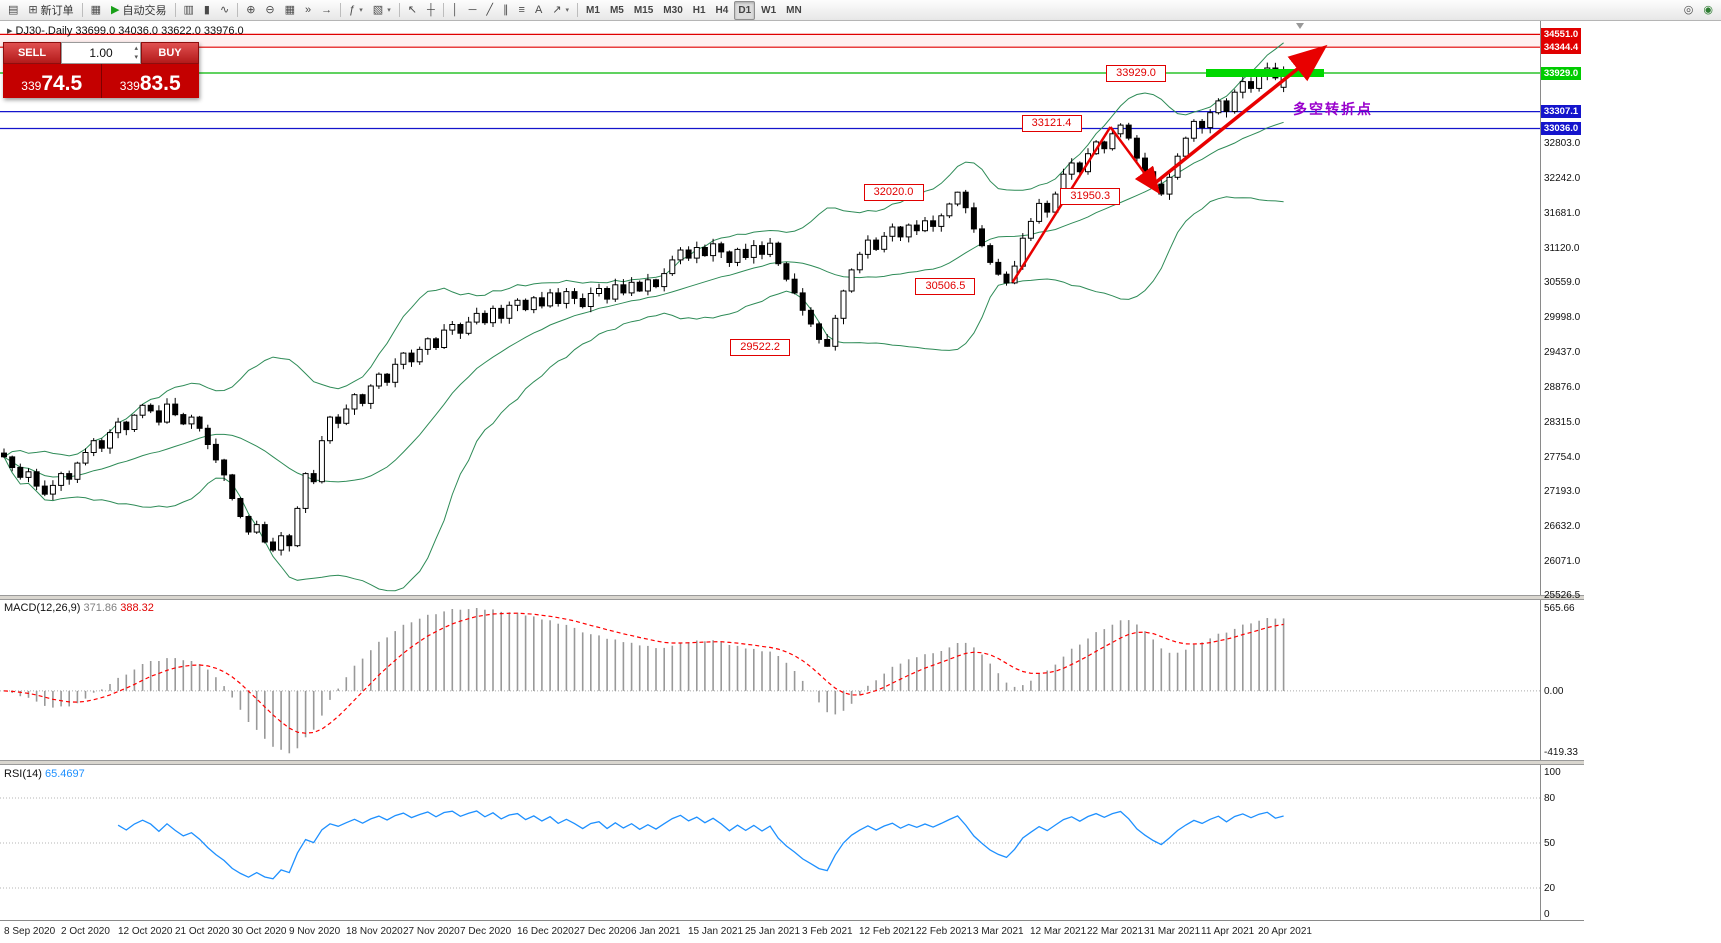 The height and width of the screenshot is (943, 1721). I want to click on channel-button: ∥, so click(506, 10).